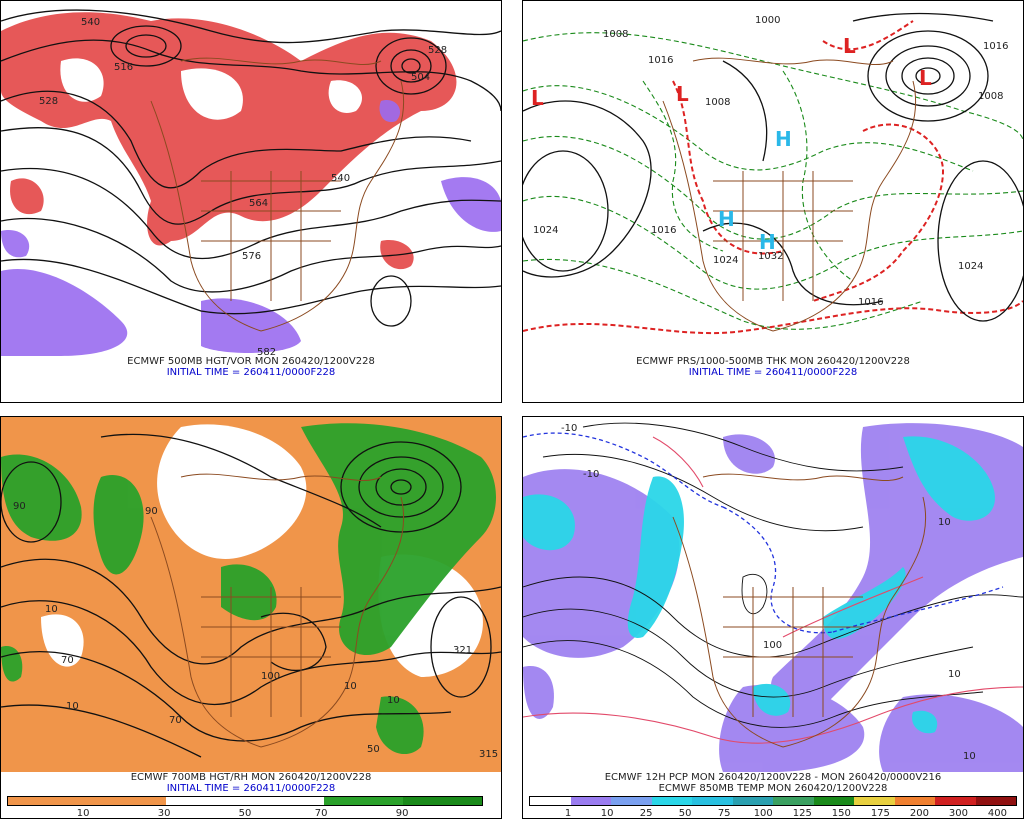 The height and width of the screenshot is (819, 1024). What do you see at coordinates (925, 78) in the screenshot?
I see `low-center-4: L` at bounding box center [925, 78].